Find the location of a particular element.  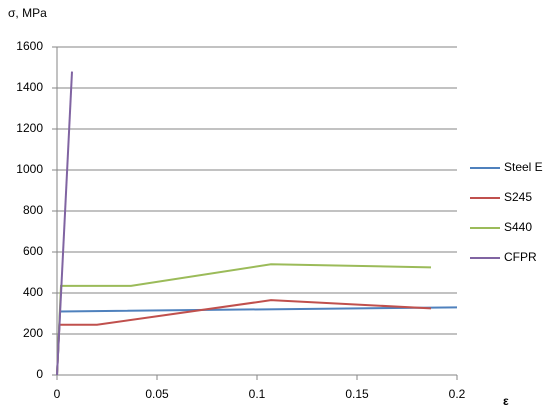

x-tick-label: 0 is located at coordinates (57, 394).